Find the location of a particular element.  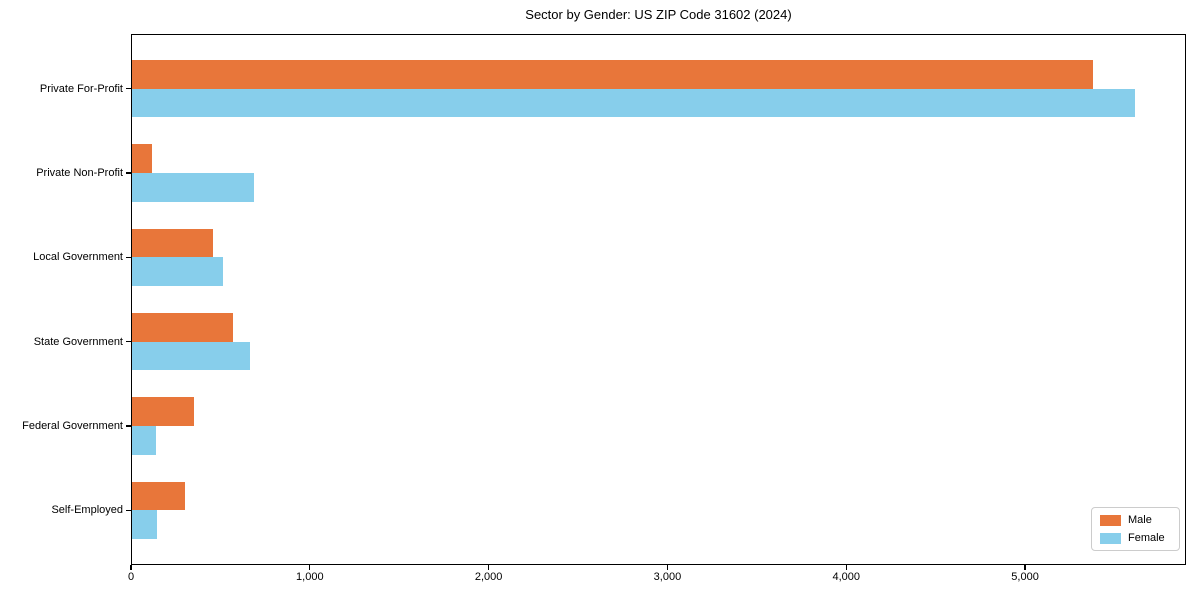

x-tick-label-0: 0 is located at coordinates (131, 577).